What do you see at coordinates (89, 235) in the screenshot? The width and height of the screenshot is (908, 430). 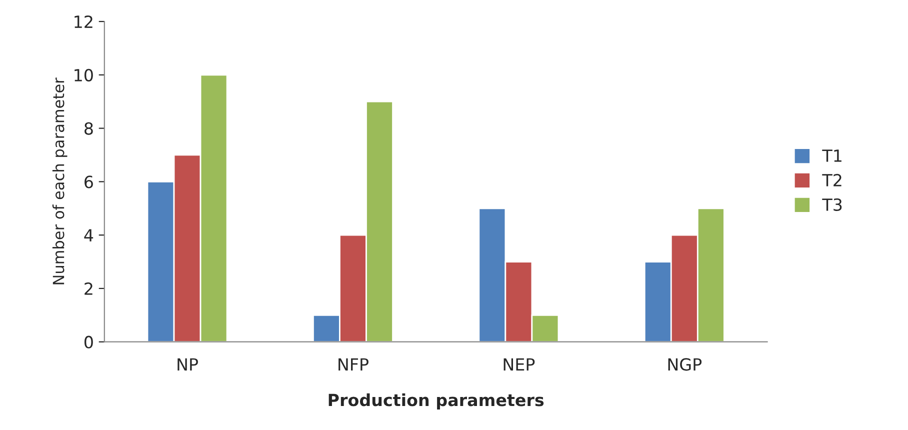 I see `y-tick-label: 4` at bounding box center [89, 235].